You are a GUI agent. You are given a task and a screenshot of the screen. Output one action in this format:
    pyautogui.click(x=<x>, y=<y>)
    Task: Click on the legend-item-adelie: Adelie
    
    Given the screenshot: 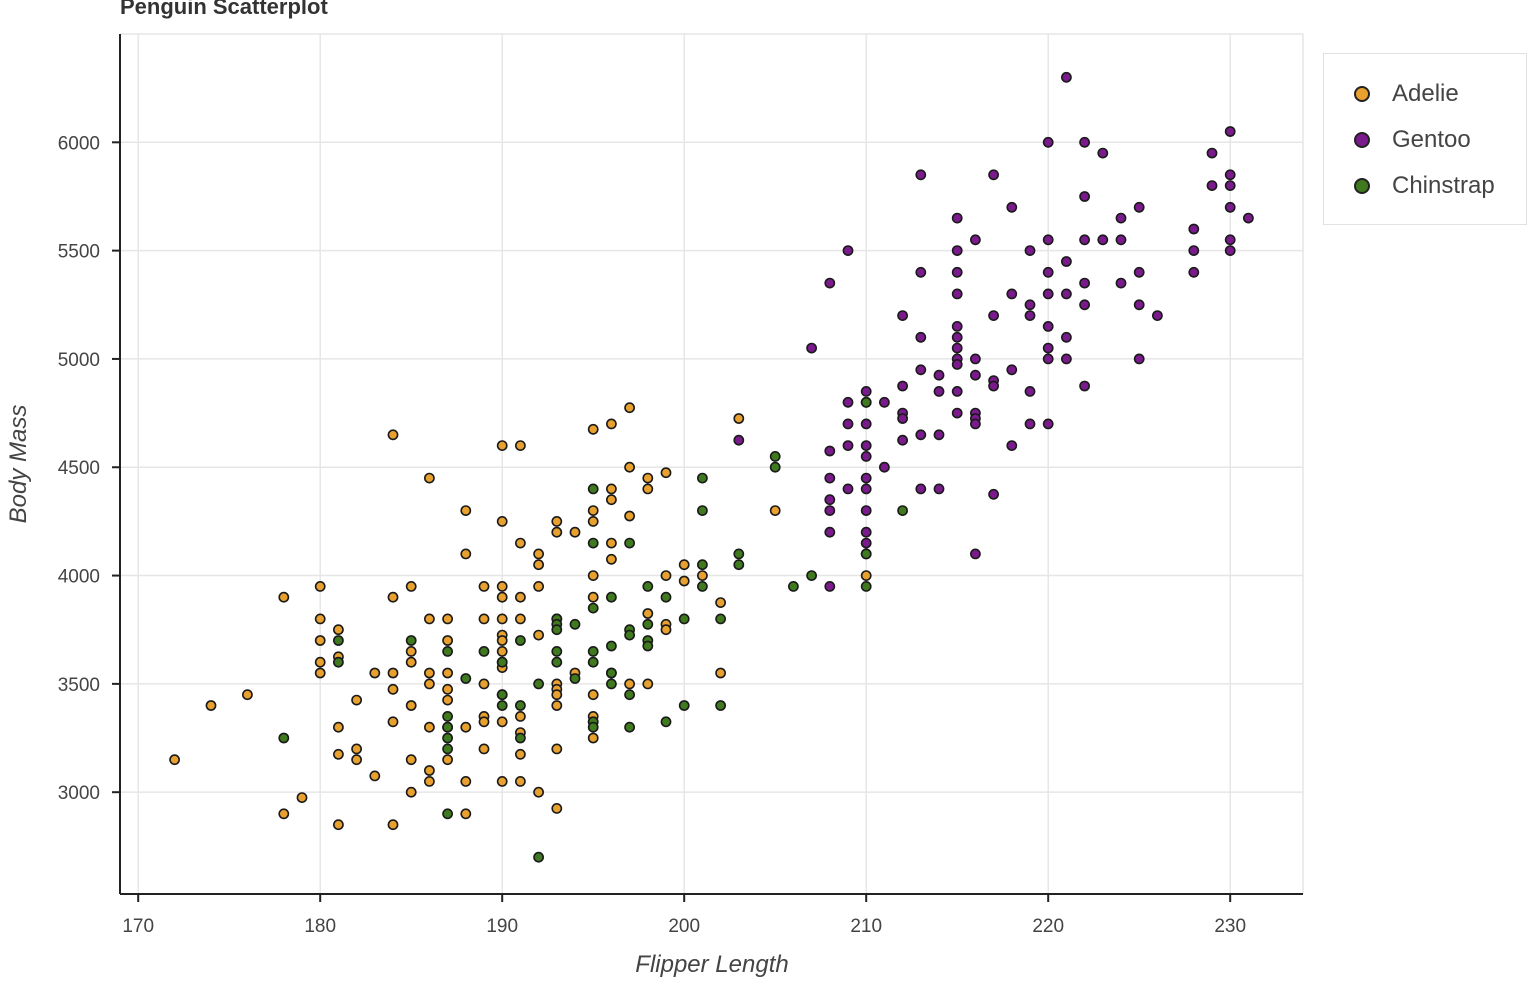 What is the action you would take?
    pyautogui.click(x=1406, y=94)
    